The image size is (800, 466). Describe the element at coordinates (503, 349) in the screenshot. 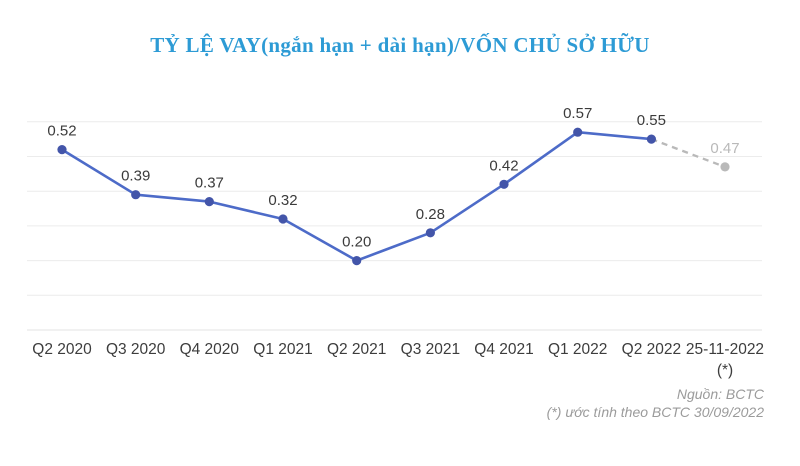

I see `x-axis-label: Q4 2021` at that location.